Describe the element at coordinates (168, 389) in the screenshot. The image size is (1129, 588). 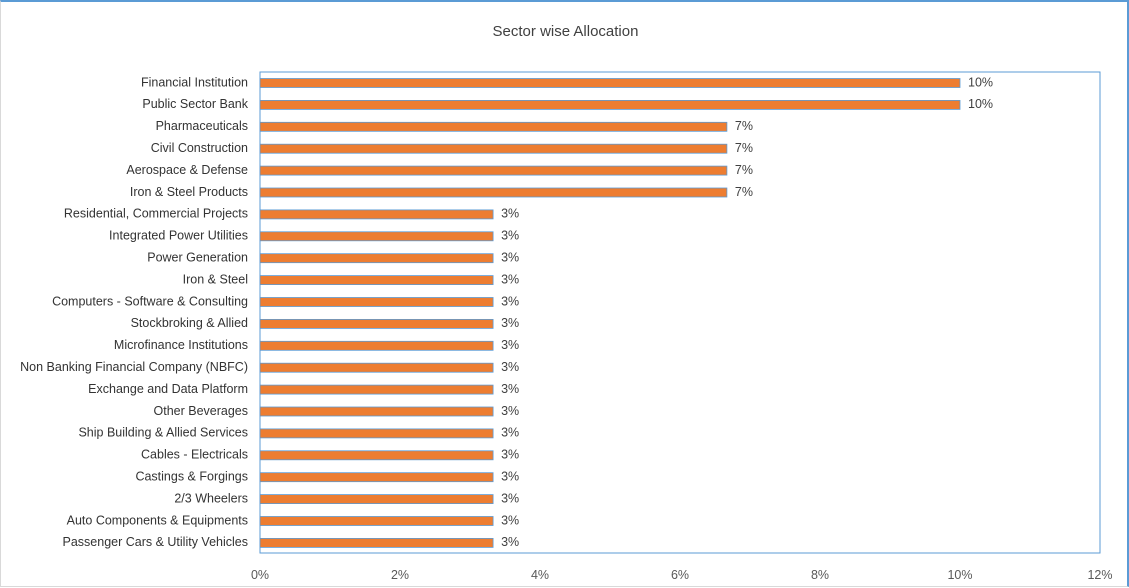
I see `category-label: Exchange and Data Platform` at that location.